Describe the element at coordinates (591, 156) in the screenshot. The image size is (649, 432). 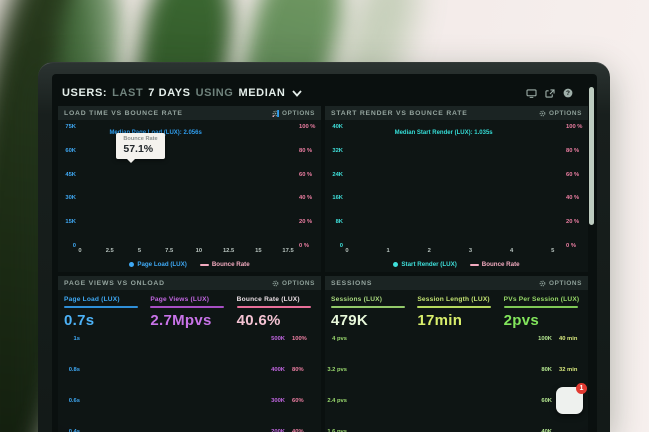
I see `scrollbar` at that location.